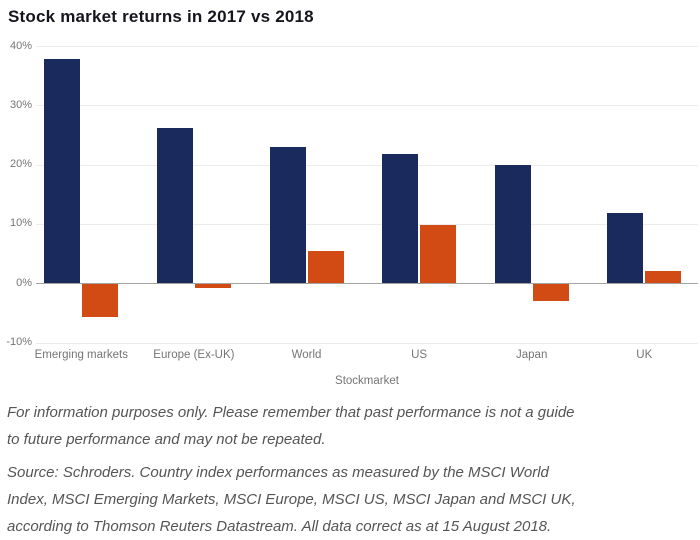 Image resolution: width=700 pixels, height=540 pixels. Describe the element at coordinates (212, 286) in the screenshot. I see `bar-2018-europe-ex-uk` at that location.